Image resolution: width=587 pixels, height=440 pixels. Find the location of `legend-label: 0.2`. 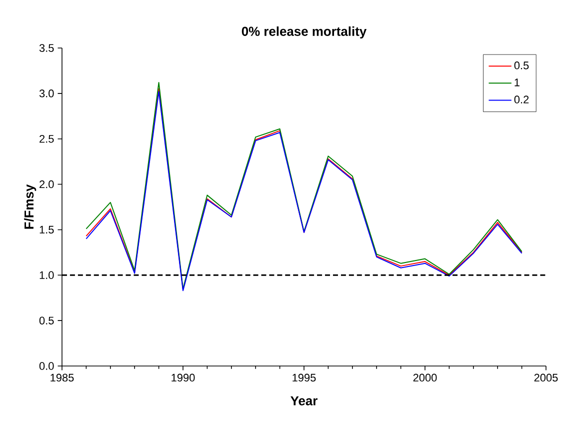

legend-label: 0.2 is located at coordinates (521, 100).